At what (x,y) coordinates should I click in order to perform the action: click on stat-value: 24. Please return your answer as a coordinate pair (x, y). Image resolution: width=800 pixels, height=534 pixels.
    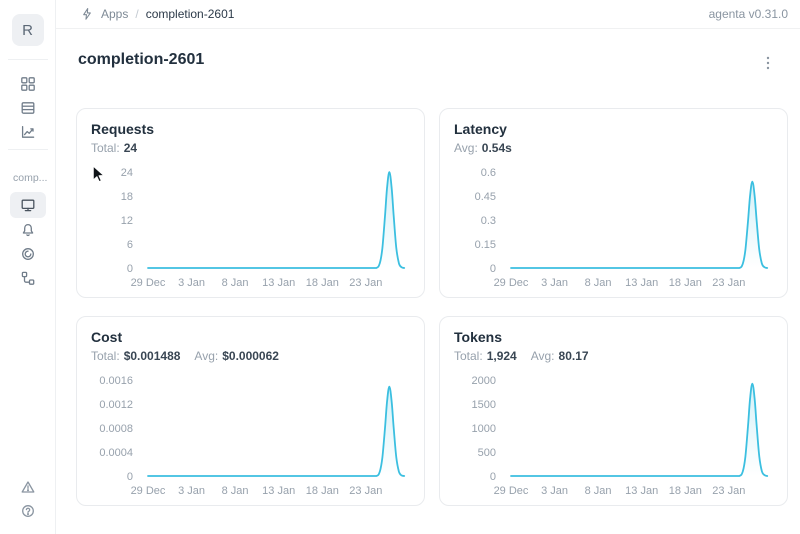
    Looking at the image, I should click on (130, 148).